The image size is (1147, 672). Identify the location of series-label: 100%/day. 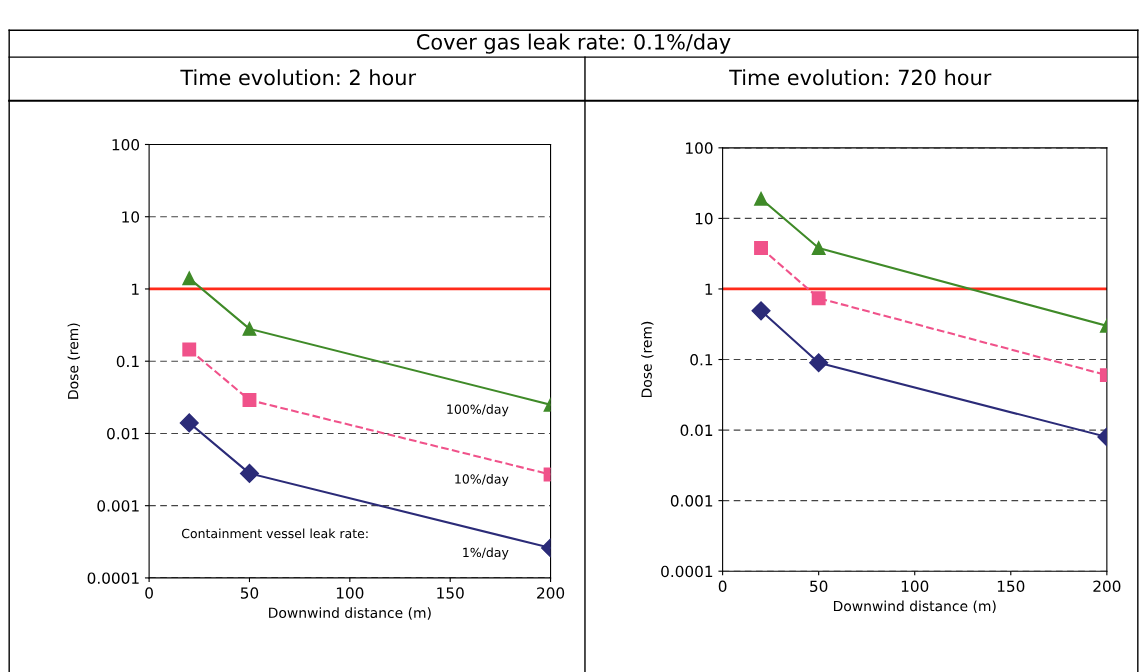
(478, 410).